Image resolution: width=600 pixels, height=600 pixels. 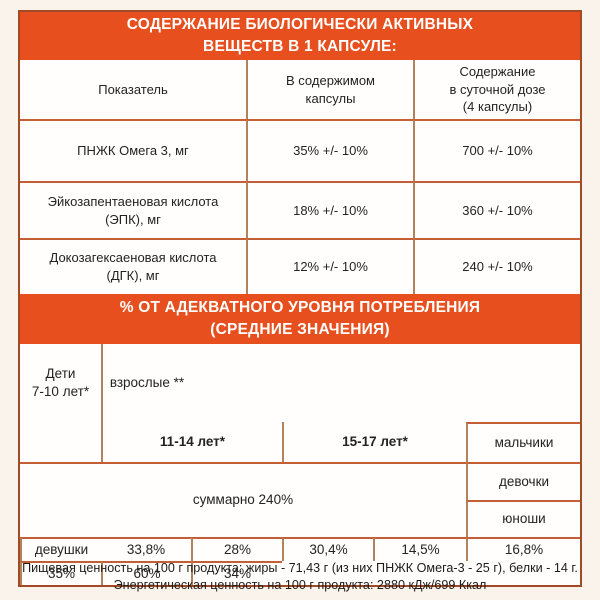 What do you see at coordinates (329, 266) in the screenshot?
I see `row-dha-per-capsule: 12% +/- 10%` at bounding box center [329, 266].